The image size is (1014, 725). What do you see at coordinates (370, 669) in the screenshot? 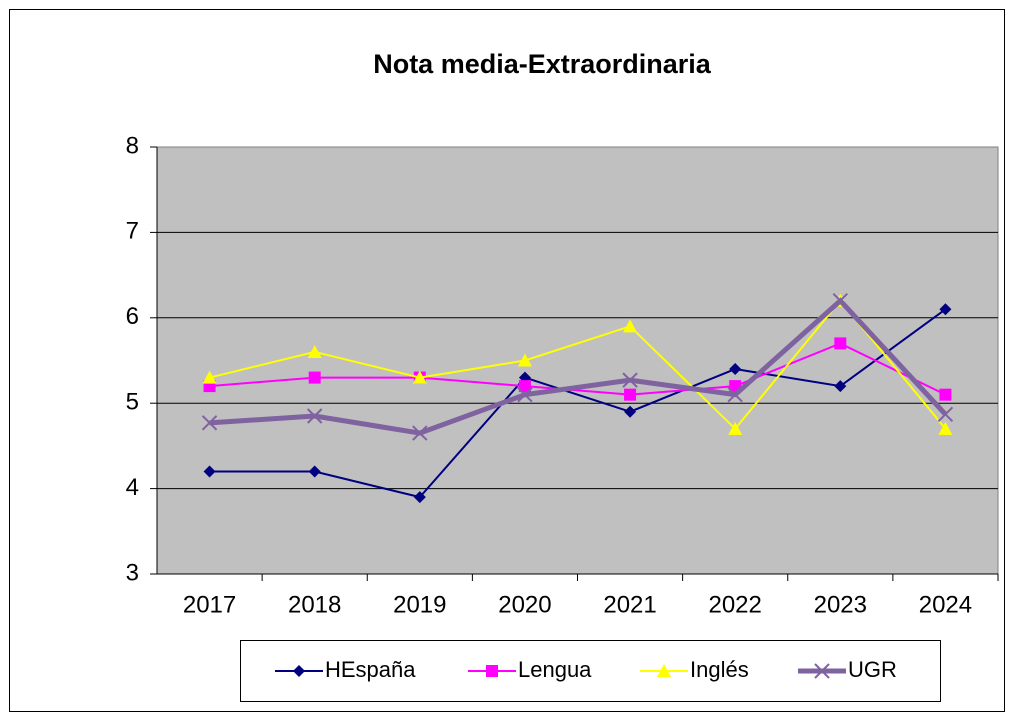
I see `legend-label: HEspaña` at bounding box center [370, 669].